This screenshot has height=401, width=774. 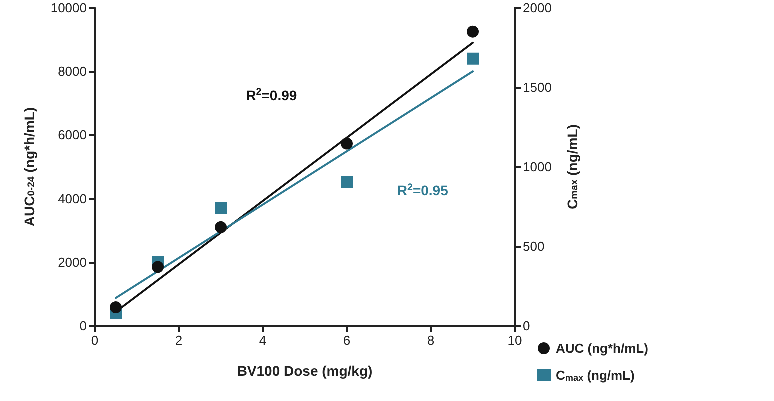 I want to click on y2-tick-label: 1500, so click(x=537, y=87).